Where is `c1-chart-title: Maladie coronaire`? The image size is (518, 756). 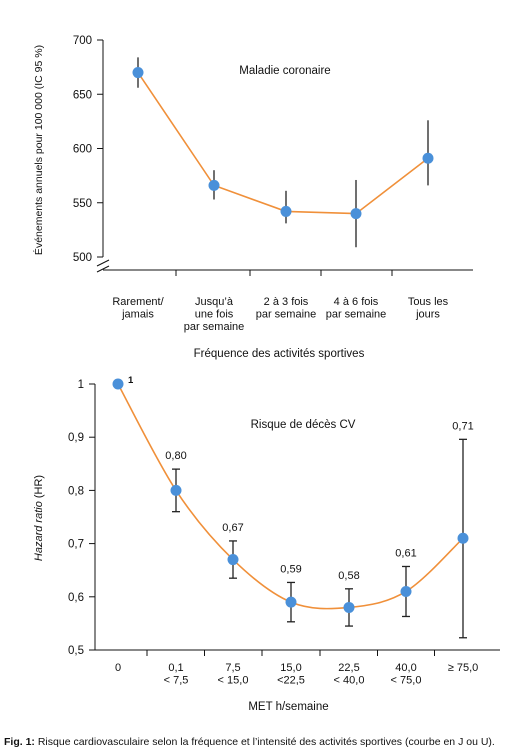
c1-chart-title: Maladie coronaire is located at coordinates (284, 71).